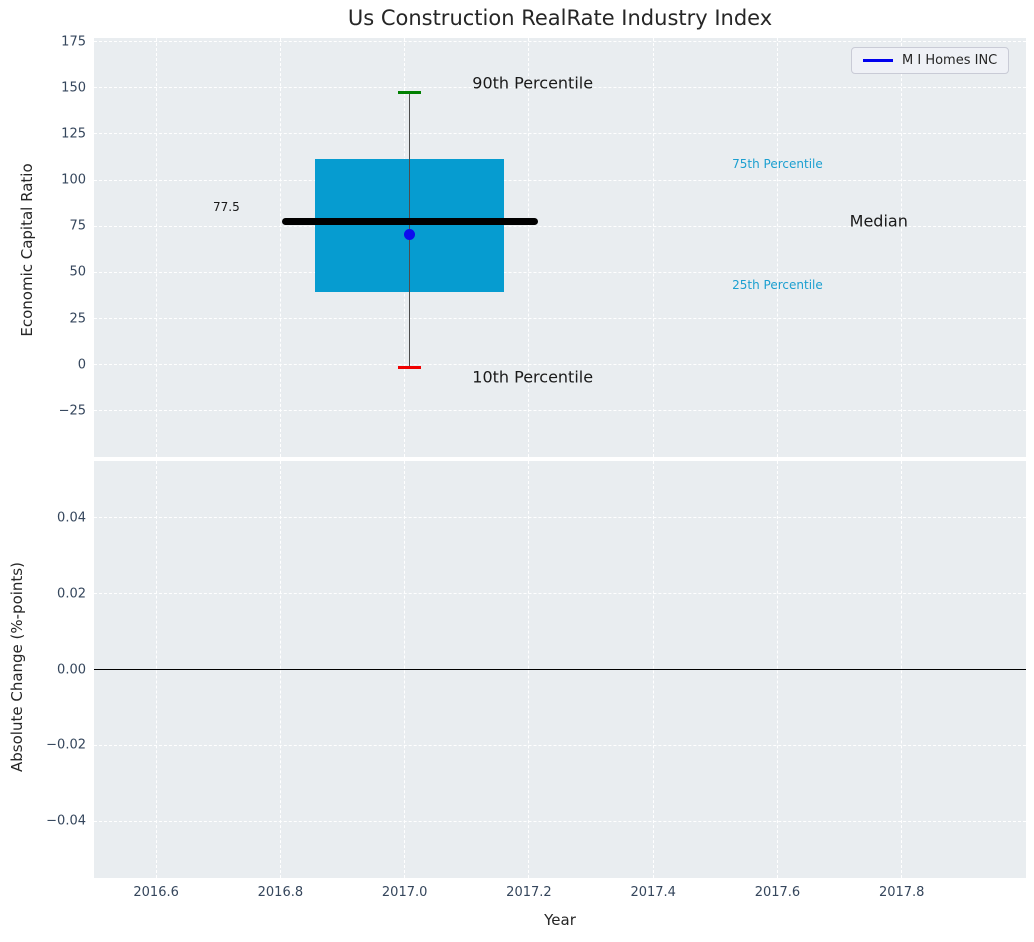  I want to click on annotation-10th-percentile: 10th Percentile, so click(533, 377).